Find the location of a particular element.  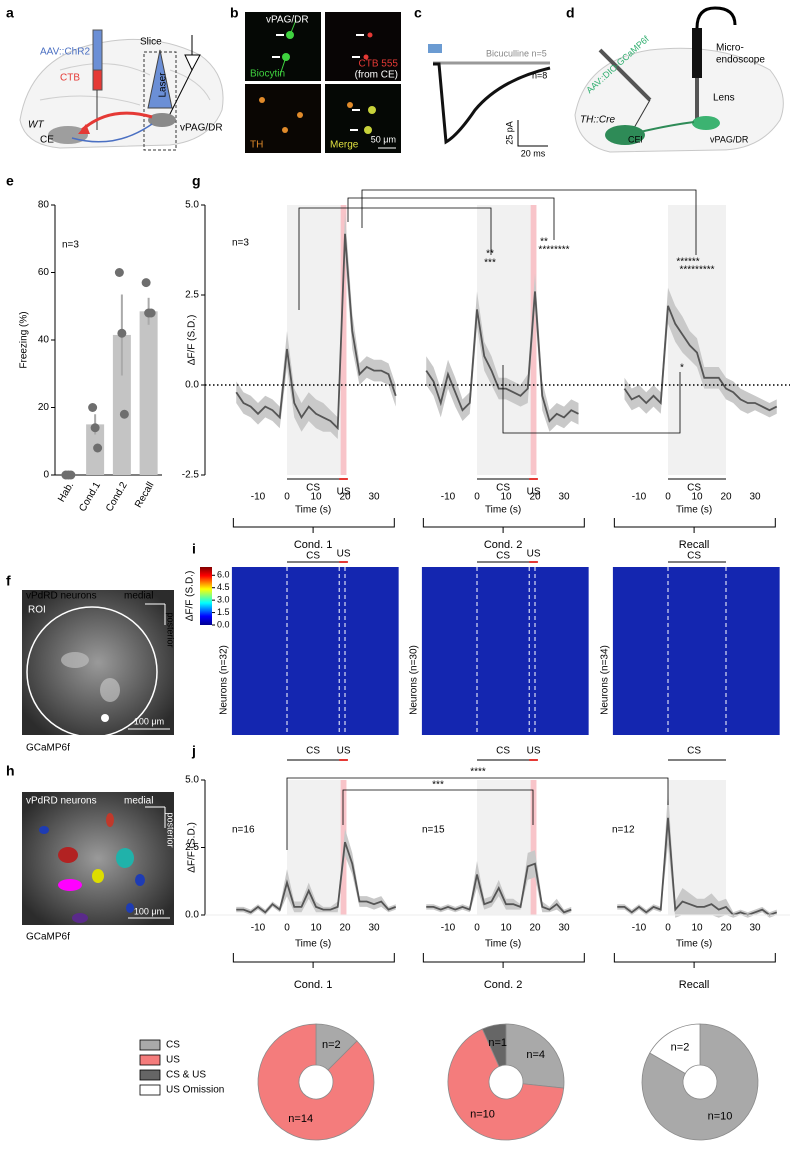

panel-letter: b is located at coordinates (234, 13).